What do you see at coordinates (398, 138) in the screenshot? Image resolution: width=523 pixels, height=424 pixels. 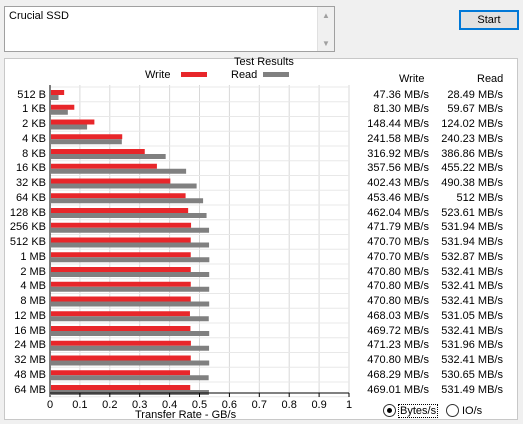 I see `write-value: 241.58 MB/s` at bounding box center [398, 138].